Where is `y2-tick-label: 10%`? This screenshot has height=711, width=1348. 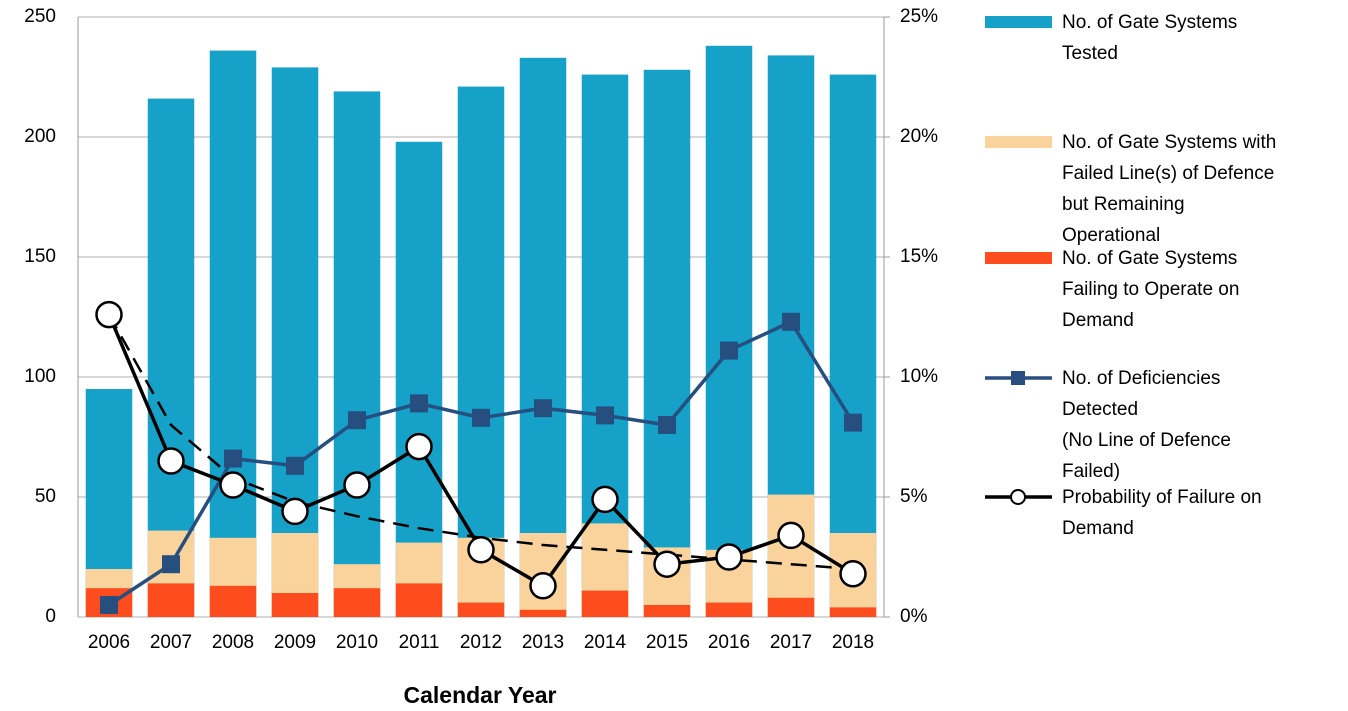 y2-tick-label: 10% is located at coordinates (919, 376).